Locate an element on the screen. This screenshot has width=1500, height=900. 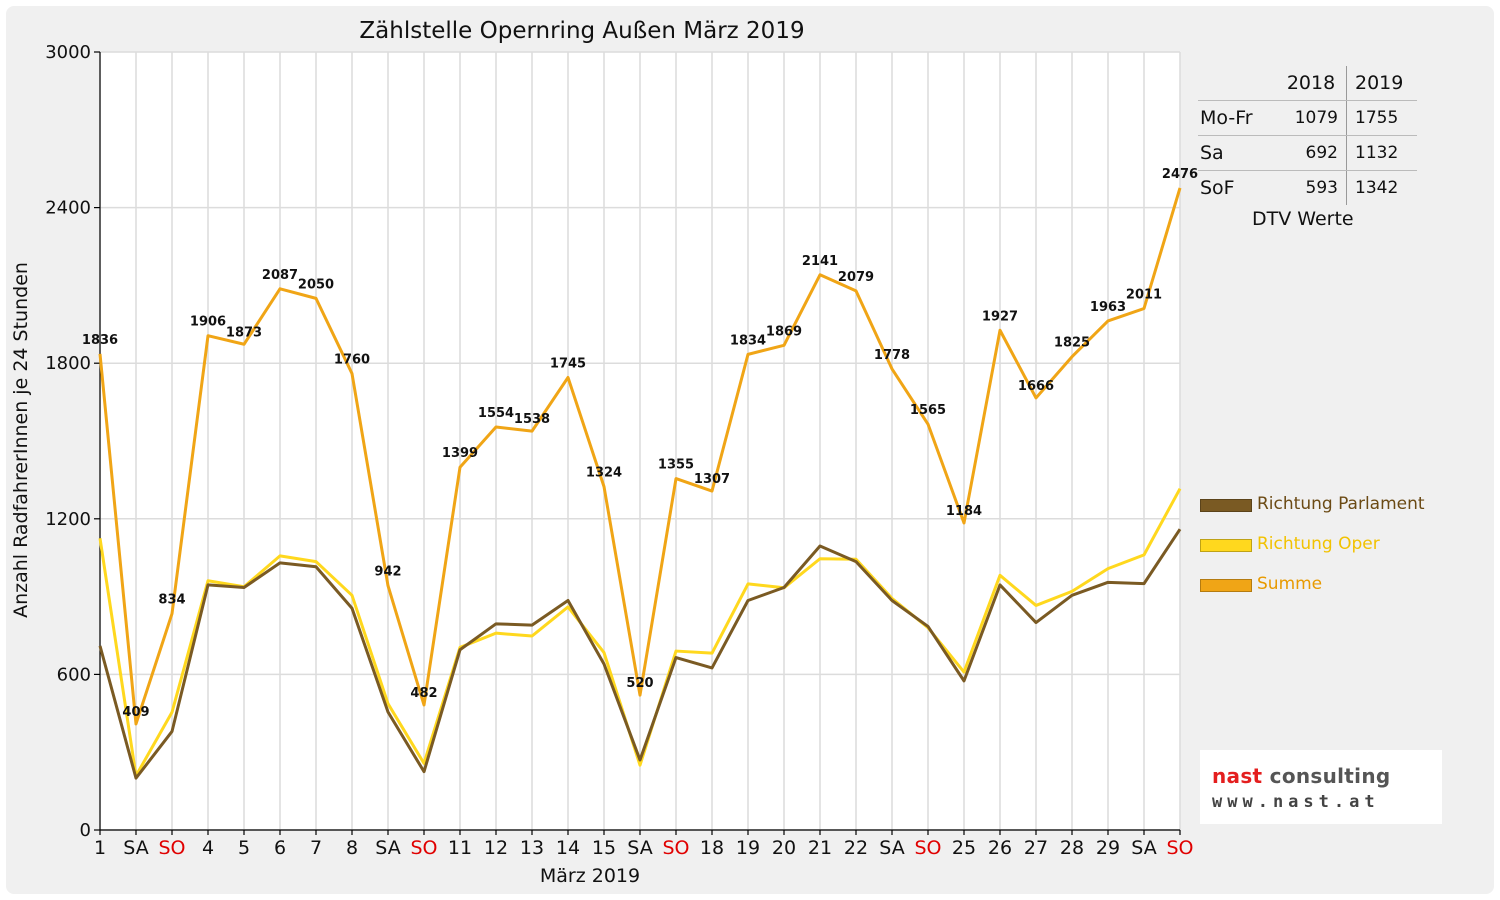
x-tick-label: 20 is located at coordinates (784, 848).